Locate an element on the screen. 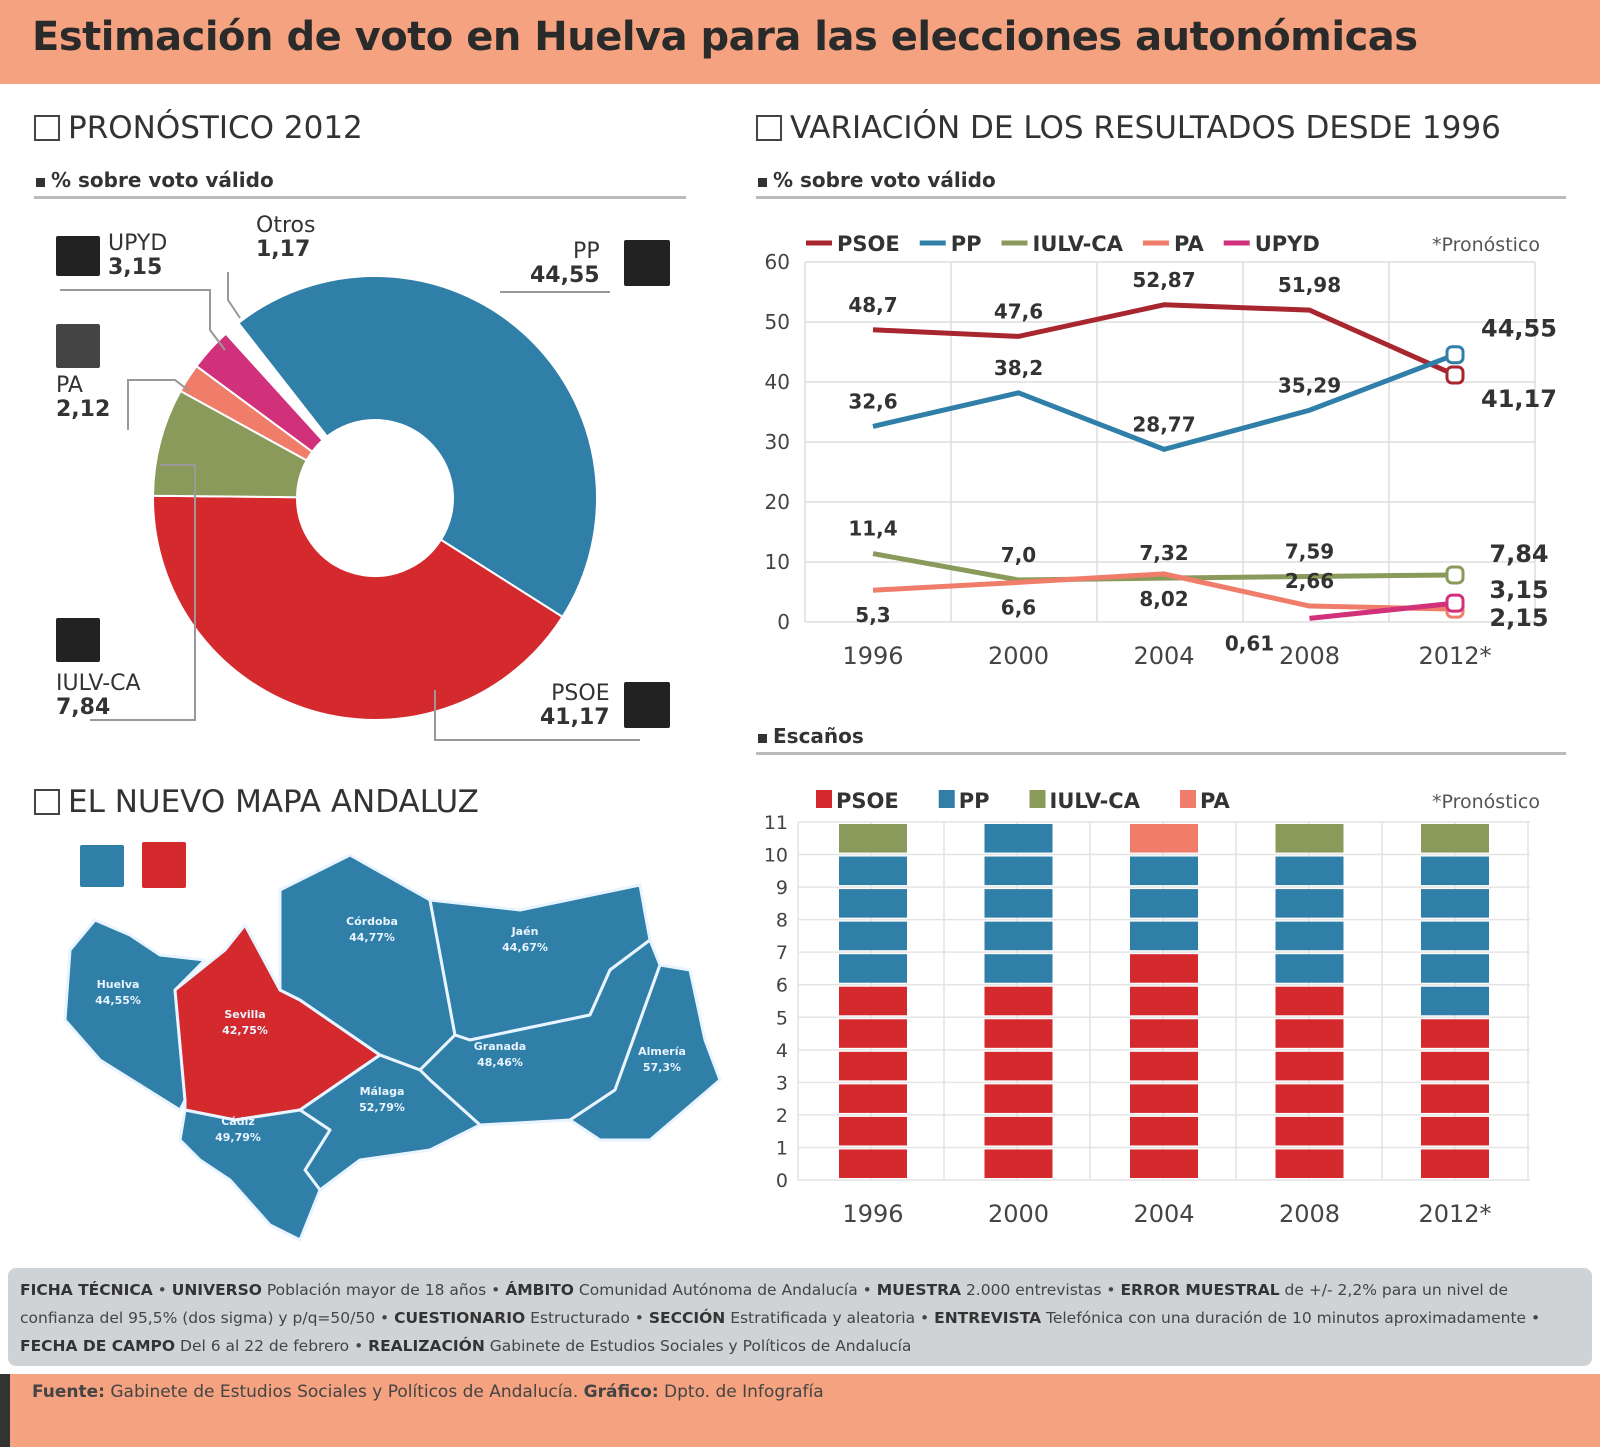  data-label: 5,3 is located at coordinates (872, 615).